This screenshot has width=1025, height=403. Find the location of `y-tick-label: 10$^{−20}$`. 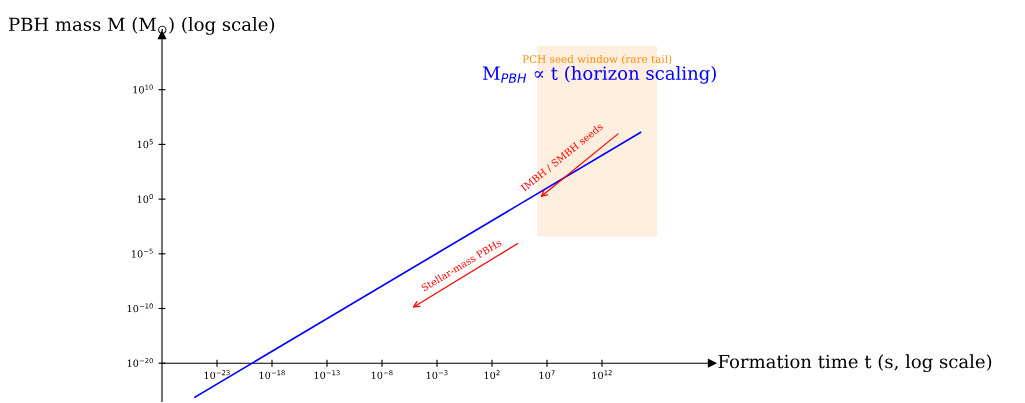

y-tick-label: 10$^{−20}$ is located at coordinates (140, 362).